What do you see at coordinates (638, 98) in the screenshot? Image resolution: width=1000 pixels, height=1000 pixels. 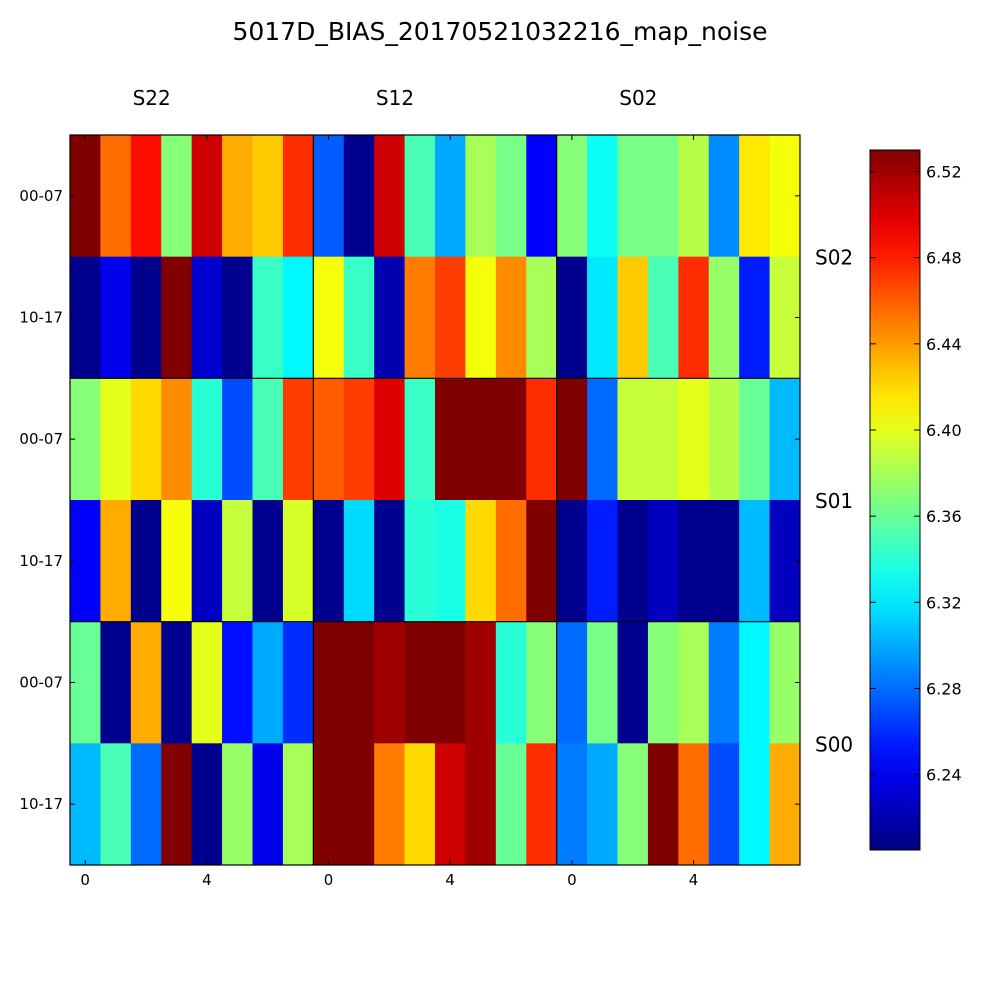 I see `column-group-label: S02` at bounding box center [638, 98].